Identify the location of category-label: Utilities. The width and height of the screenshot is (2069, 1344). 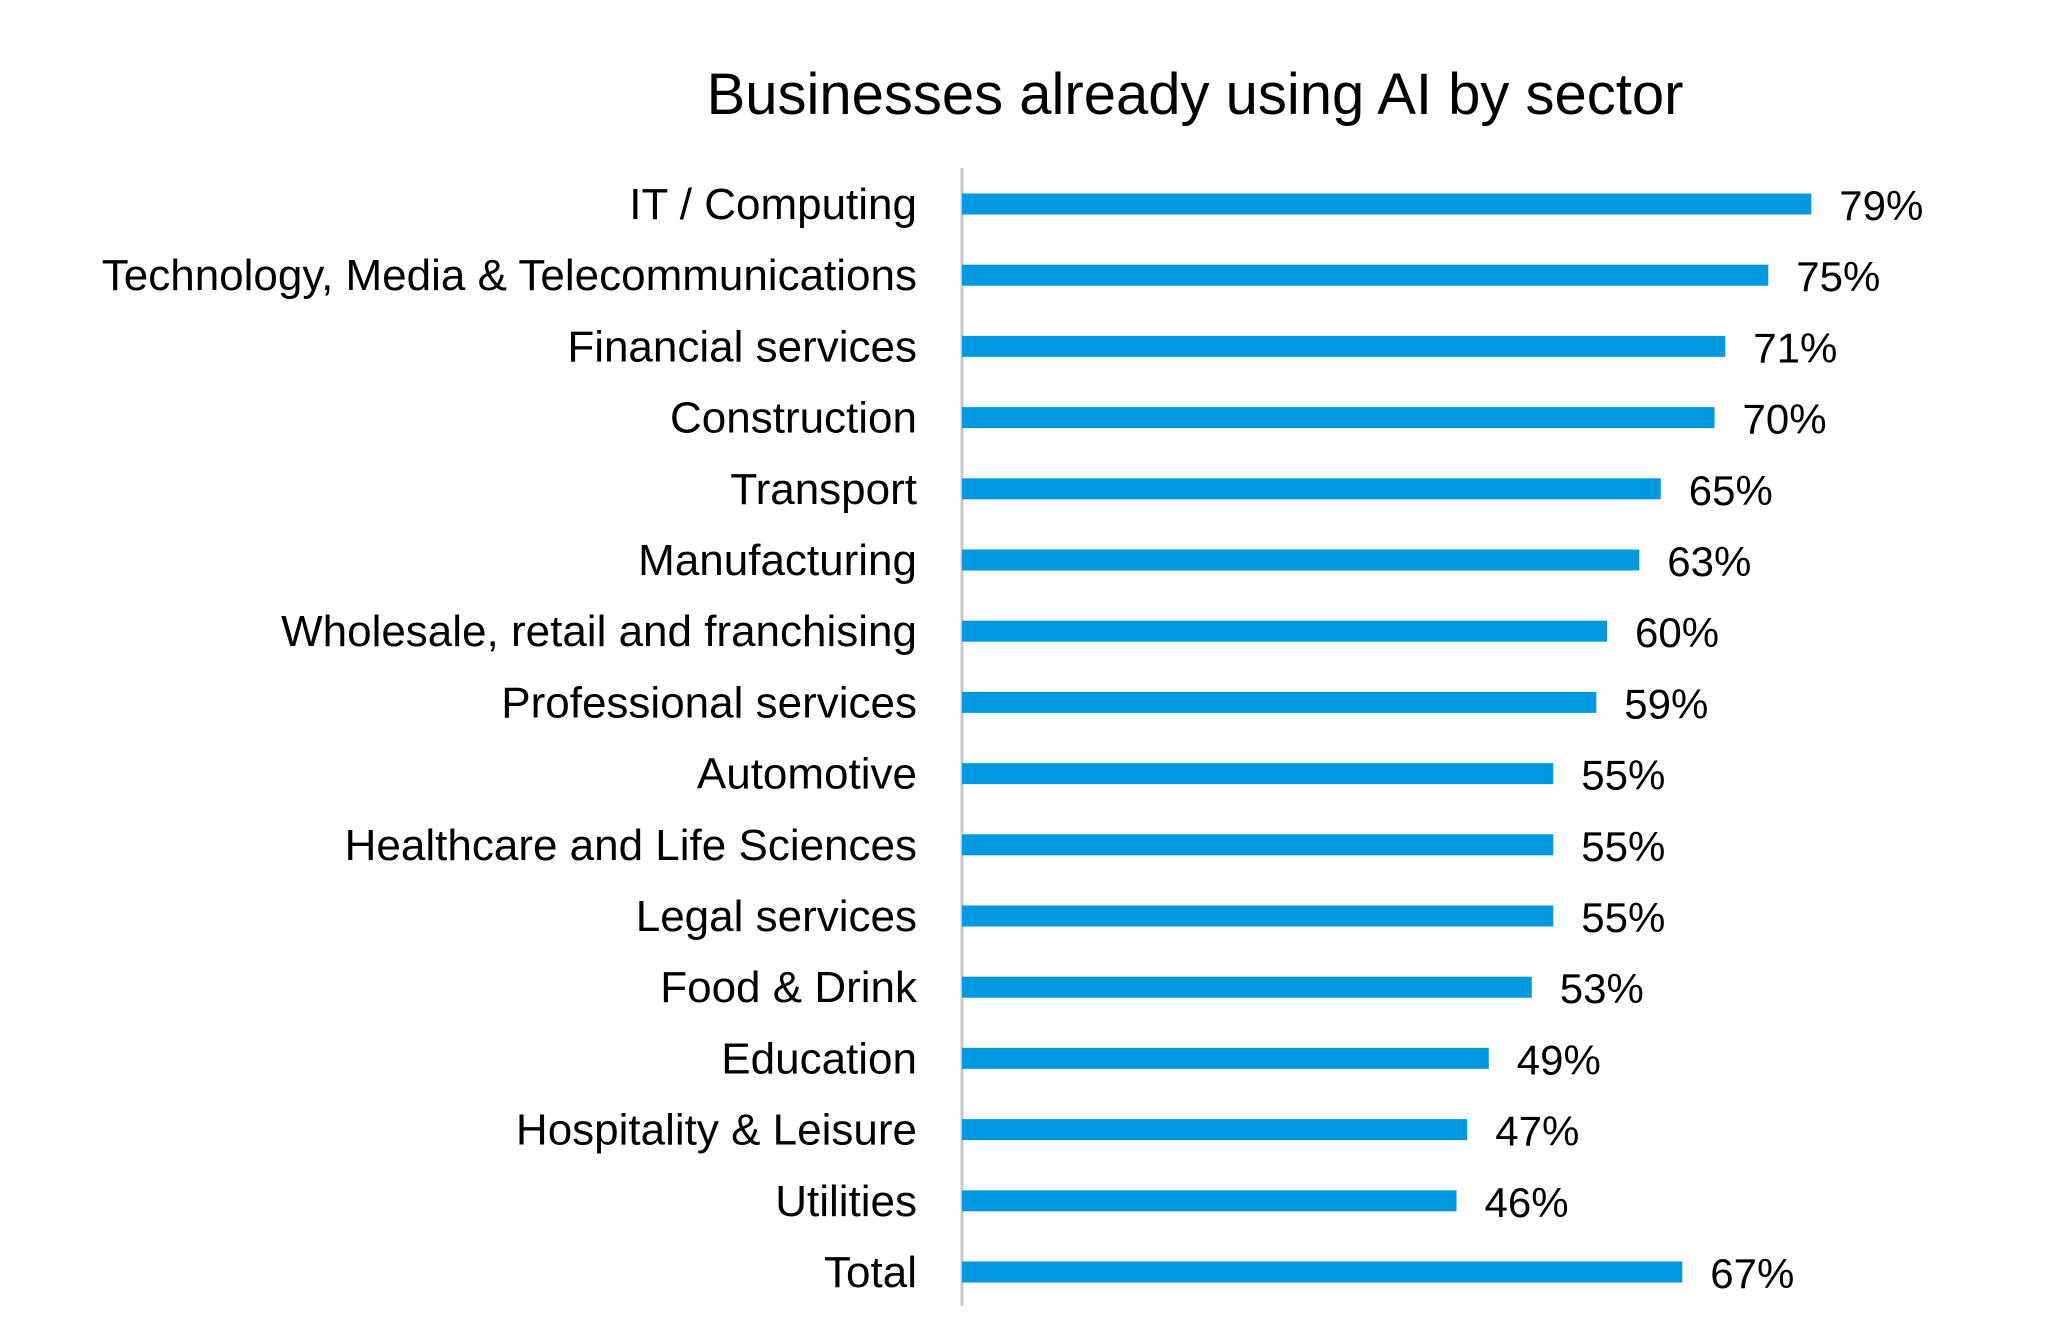
(846, 1201).